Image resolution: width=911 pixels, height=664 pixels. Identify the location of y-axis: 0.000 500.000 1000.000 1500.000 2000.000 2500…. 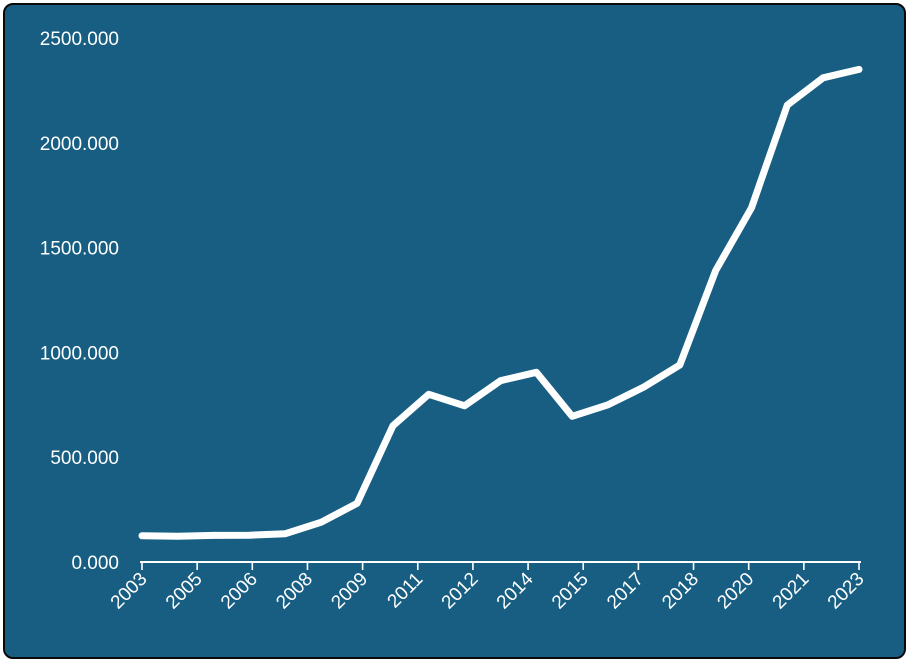
(79, 301).